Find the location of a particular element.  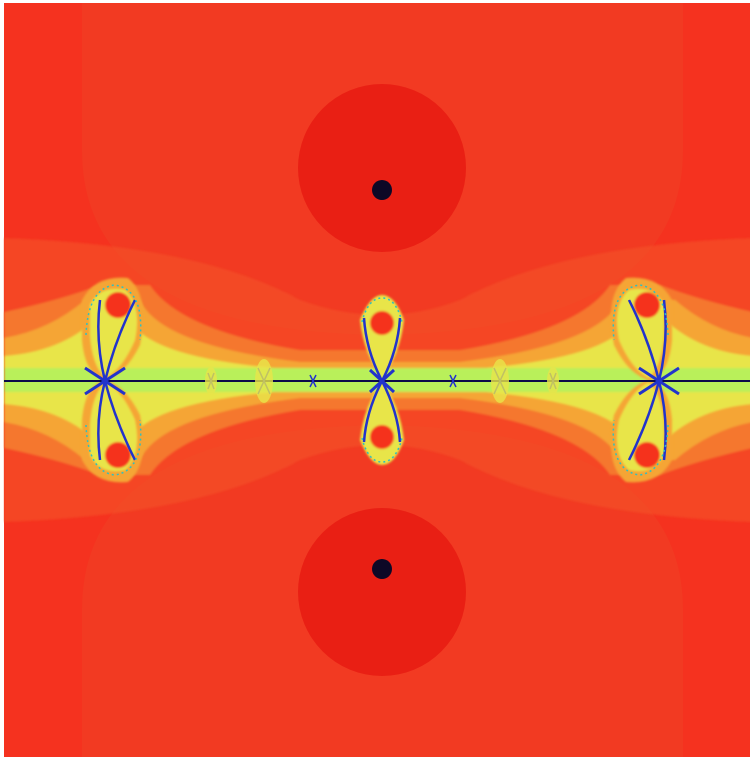

bottom-basin-inner is located at coordinates (382, 592).